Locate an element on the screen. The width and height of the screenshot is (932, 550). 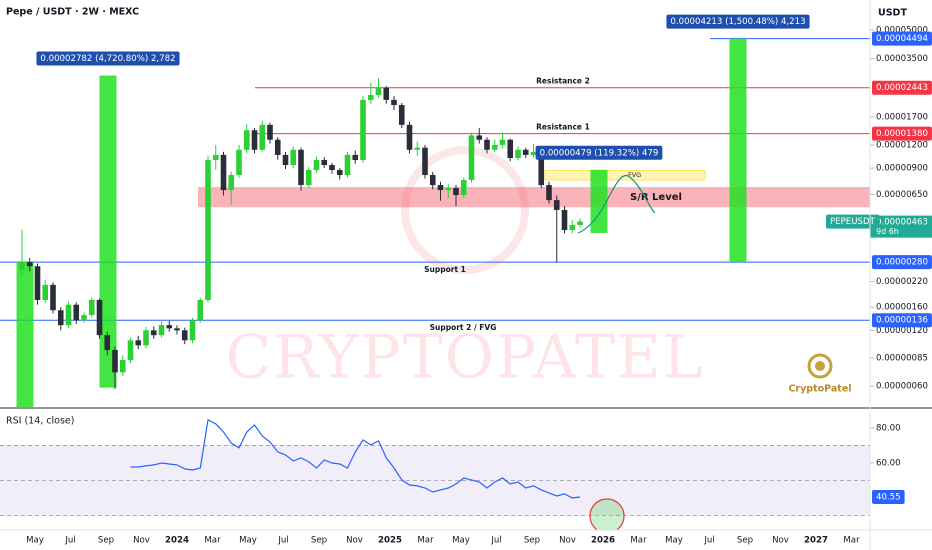
logo-icon is located at coordinates (820, 366).